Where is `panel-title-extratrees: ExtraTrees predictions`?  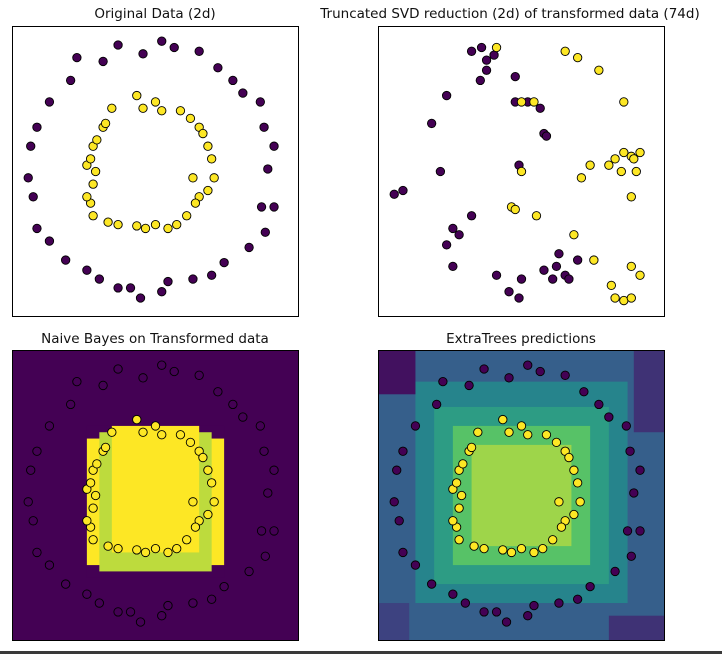 panel-title-extratrees: ExtraTrees predictions is located at coordinates (521, 339).